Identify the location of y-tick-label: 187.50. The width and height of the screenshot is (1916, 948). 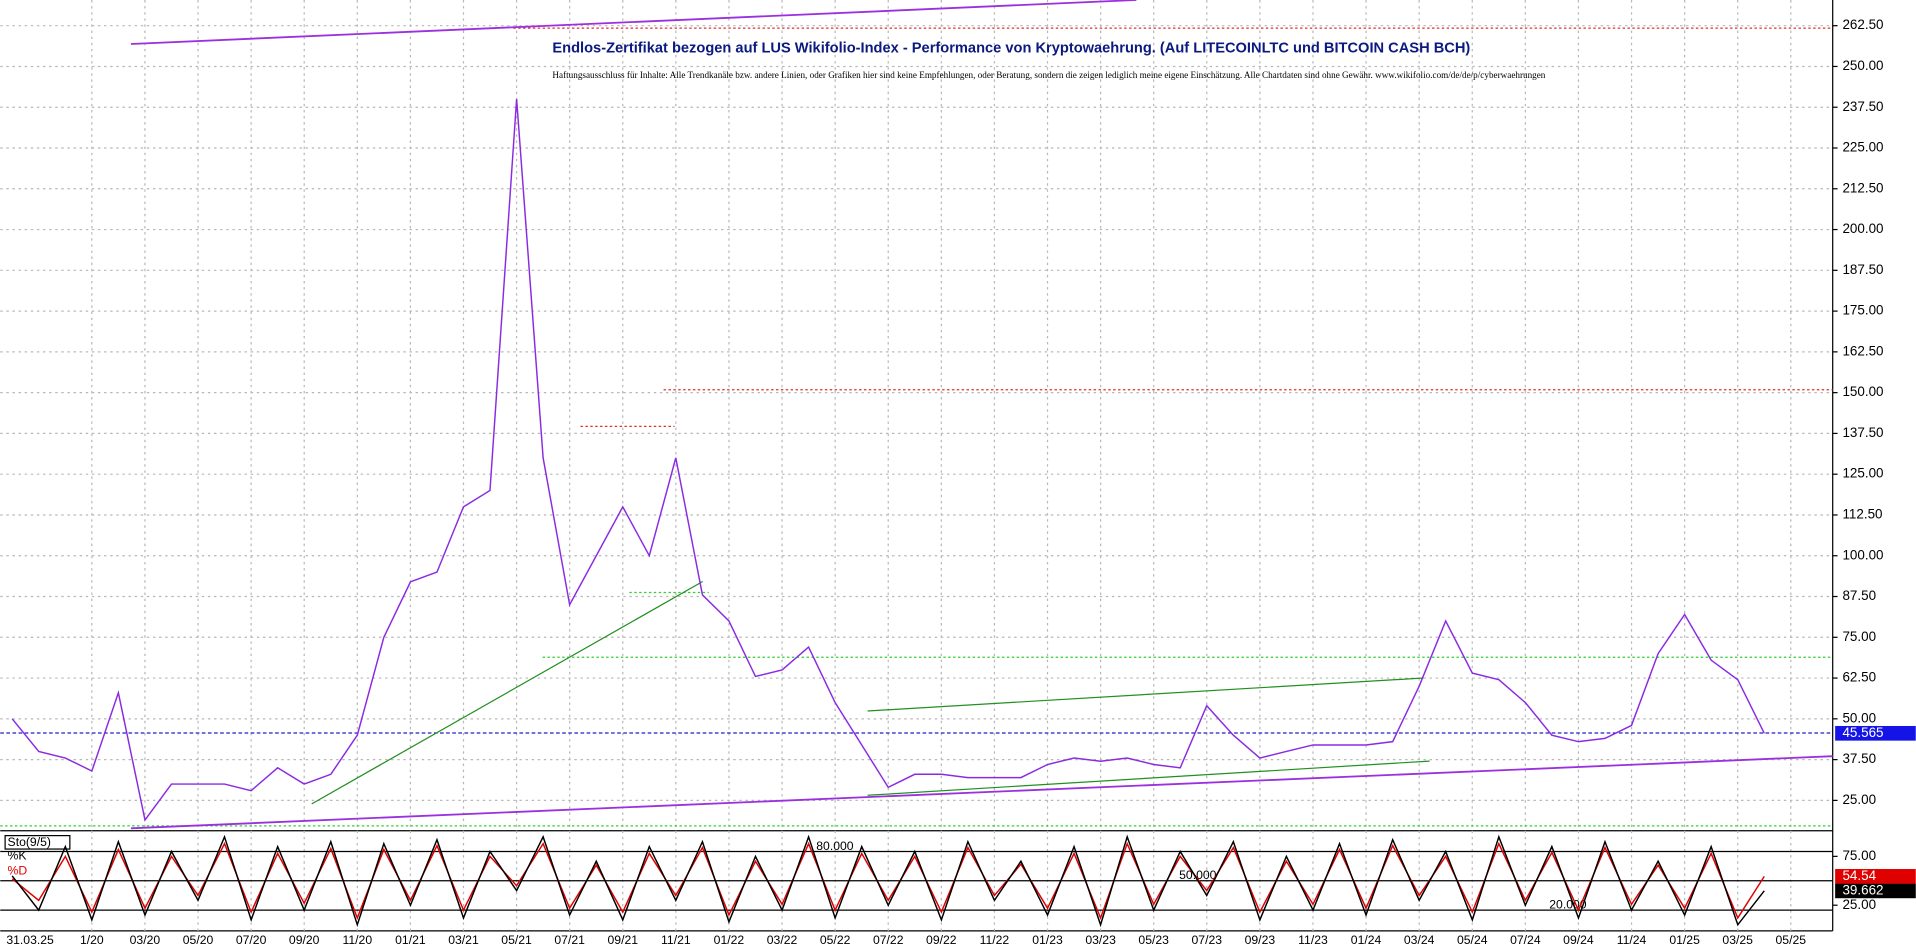
(1862, 269).